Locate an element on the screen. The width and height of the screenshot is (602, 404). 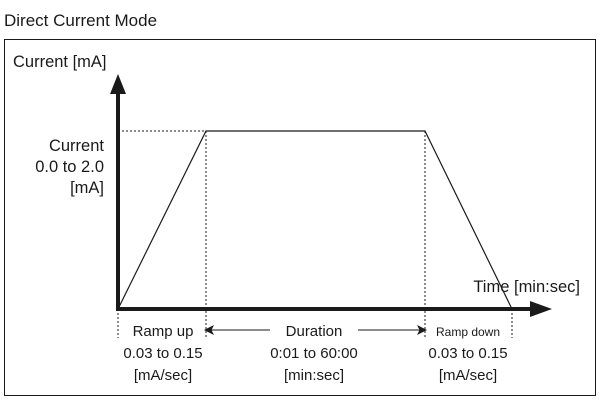
duration-range: 0:01 to 60:00 is located at coordinates (314, 353).